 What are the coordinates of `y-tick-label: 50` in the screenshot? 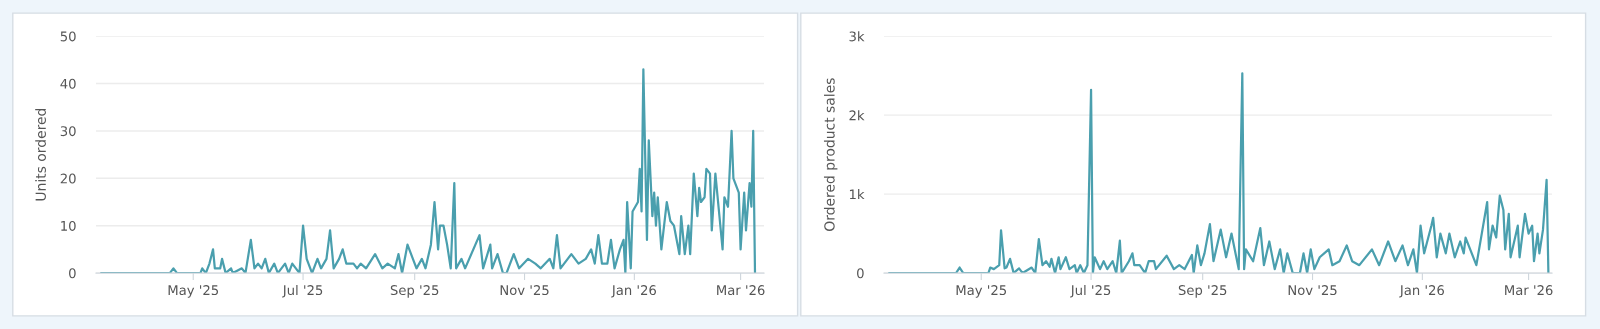 It's located at (68, 36).